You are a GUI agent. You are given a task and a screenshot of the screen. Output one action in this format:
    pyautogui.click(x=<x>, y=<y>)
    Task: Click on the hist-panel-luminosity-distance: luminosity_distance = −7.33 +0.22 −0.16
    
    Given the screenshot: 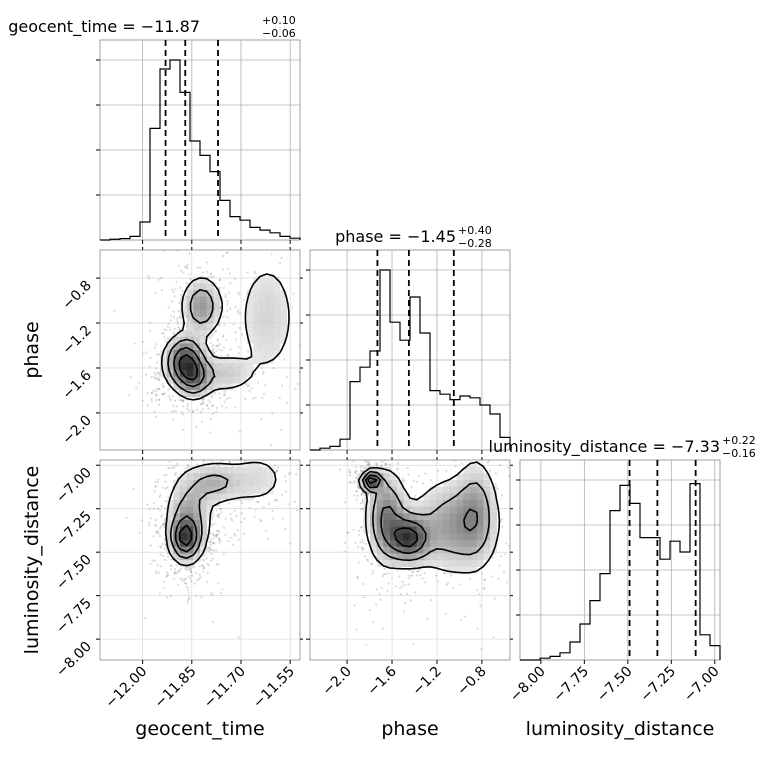 What is the action you would take?
    pyautogui.click(x=622, y=549)
    